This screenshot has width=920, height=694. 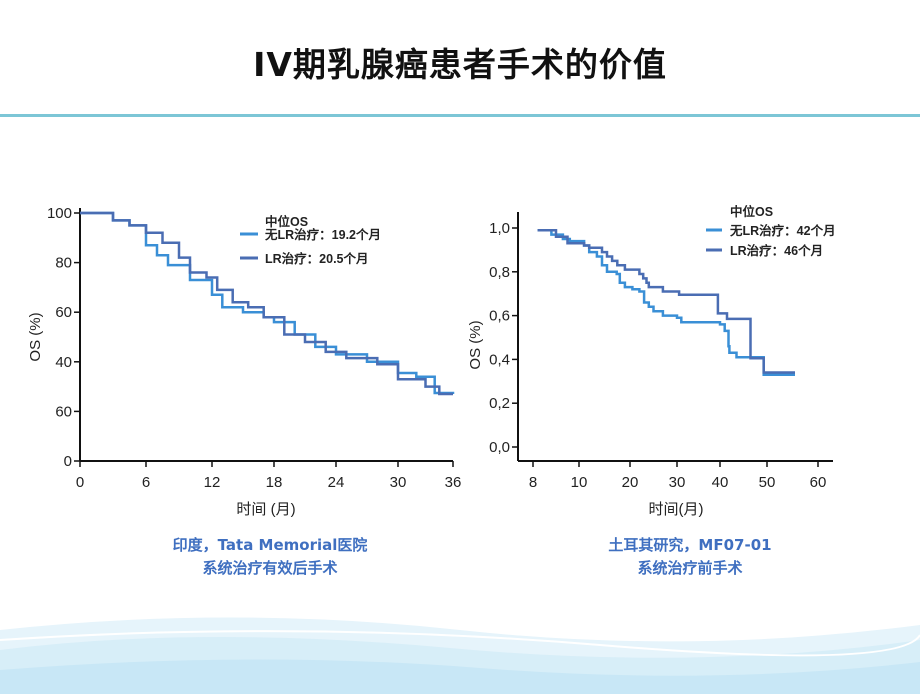 I want to click on c0-x-axis-label: 时间 (月), so click(x=265, y=509).